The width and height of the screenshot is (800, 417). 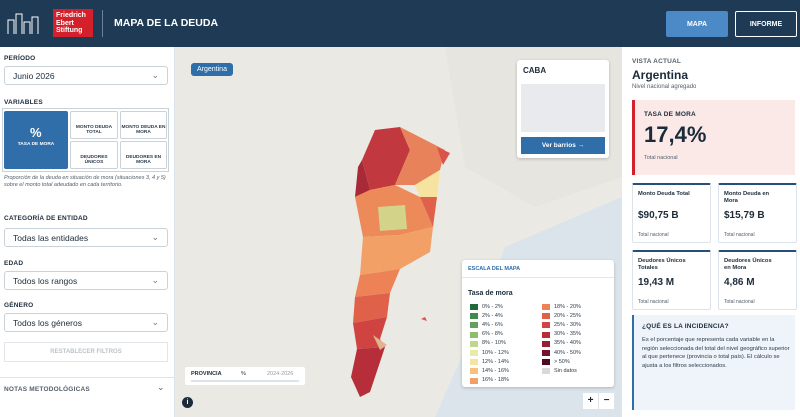 I want to click on timeline: PROVINCIA % 2024-2026, so click(x=245, y=376).